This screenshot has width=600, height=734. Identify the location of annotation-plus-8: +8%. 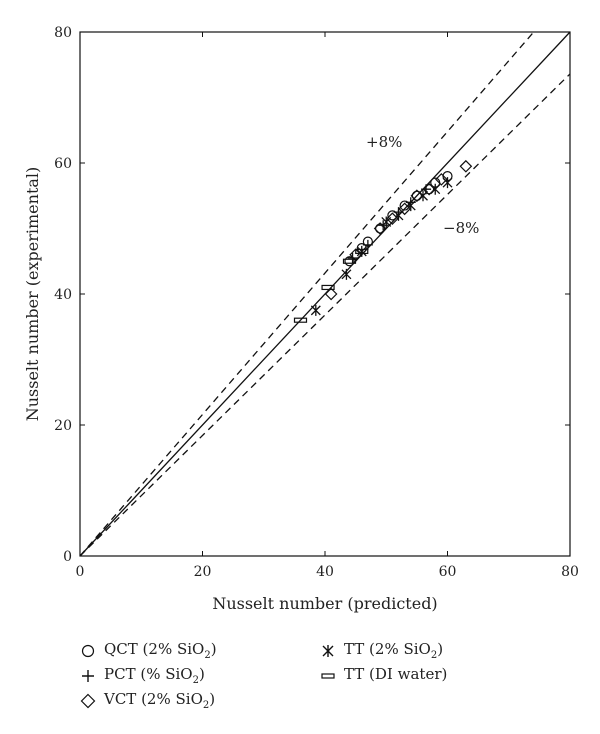
(384, 142).